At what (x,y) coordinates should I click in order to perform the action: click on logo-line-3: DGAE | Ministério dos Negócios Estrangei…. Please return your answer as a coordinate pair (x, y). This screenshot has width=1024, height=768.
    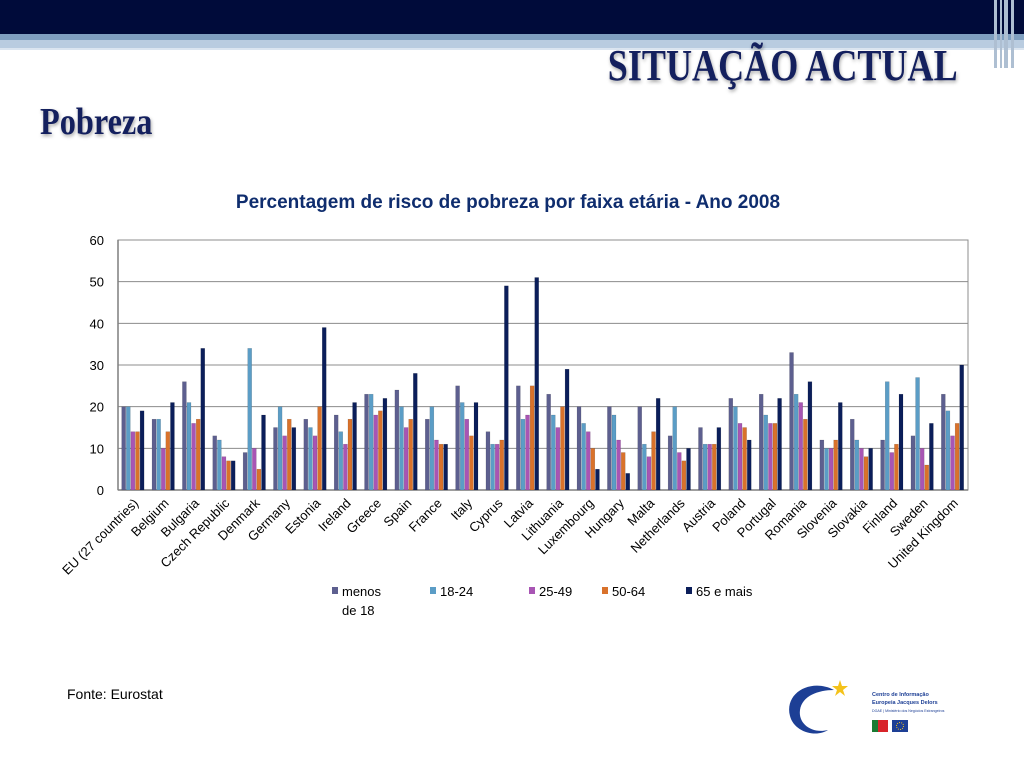
    Looking at the image, I should click on (908, 711).